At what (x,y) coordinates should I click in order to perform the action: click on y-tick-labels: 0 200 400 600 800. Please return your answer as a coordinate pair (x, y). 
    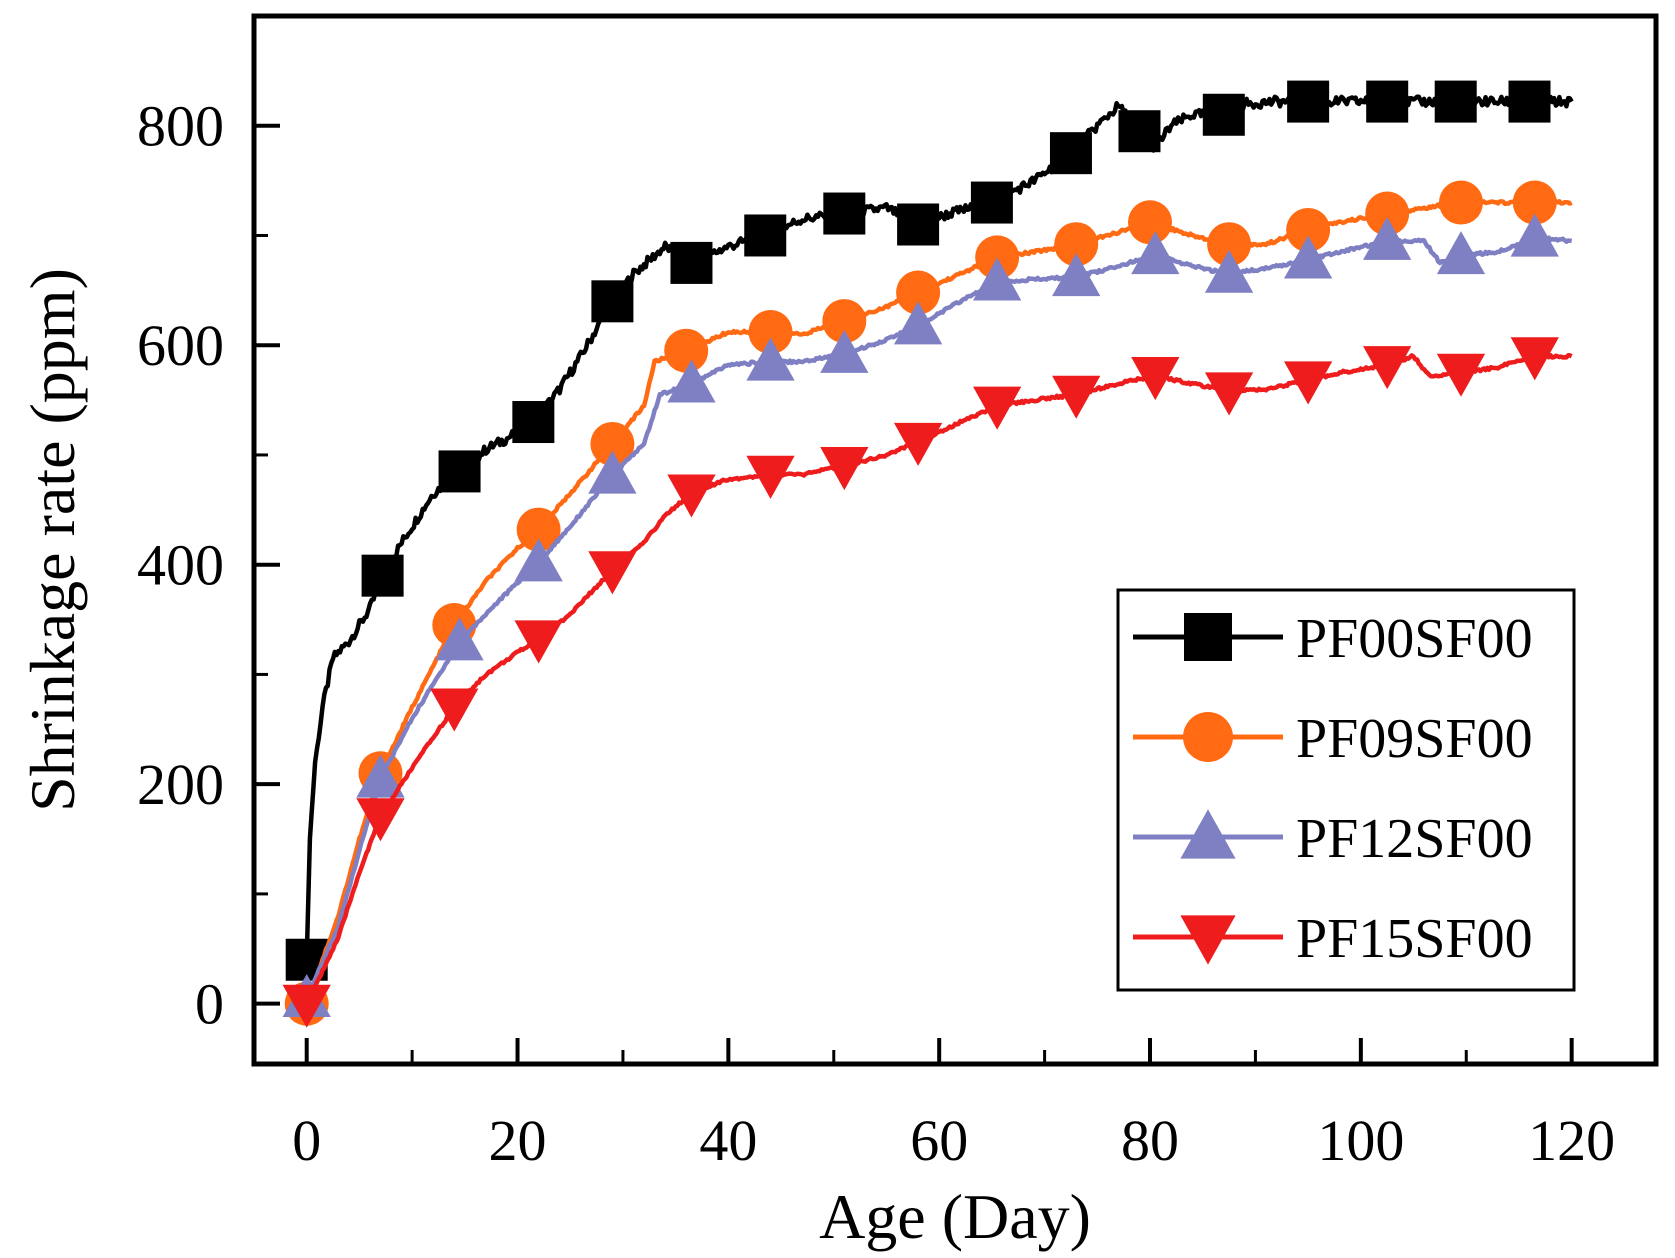
    Looking at the image, I should click on (180, 565).